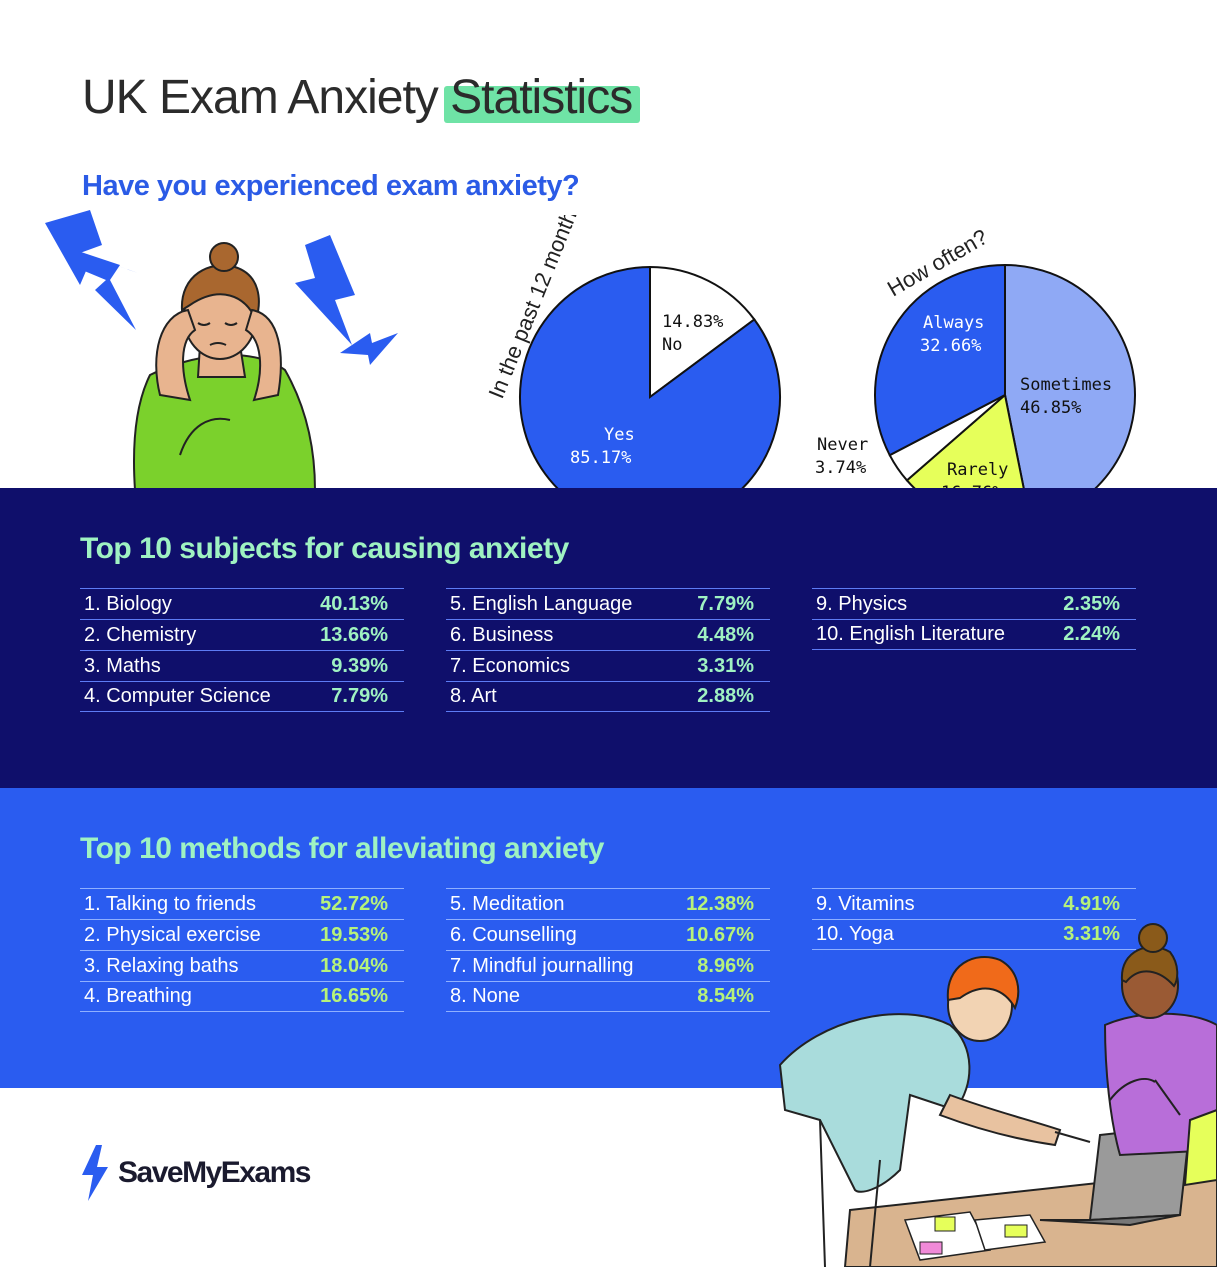 Image resolution: width=1217 pixels, height=1267 pixels. What do you see at coordinates (260, 97) in the screenshot?
I see `title-main: UK Exam Anxiety` at bounding box center [260, 97].